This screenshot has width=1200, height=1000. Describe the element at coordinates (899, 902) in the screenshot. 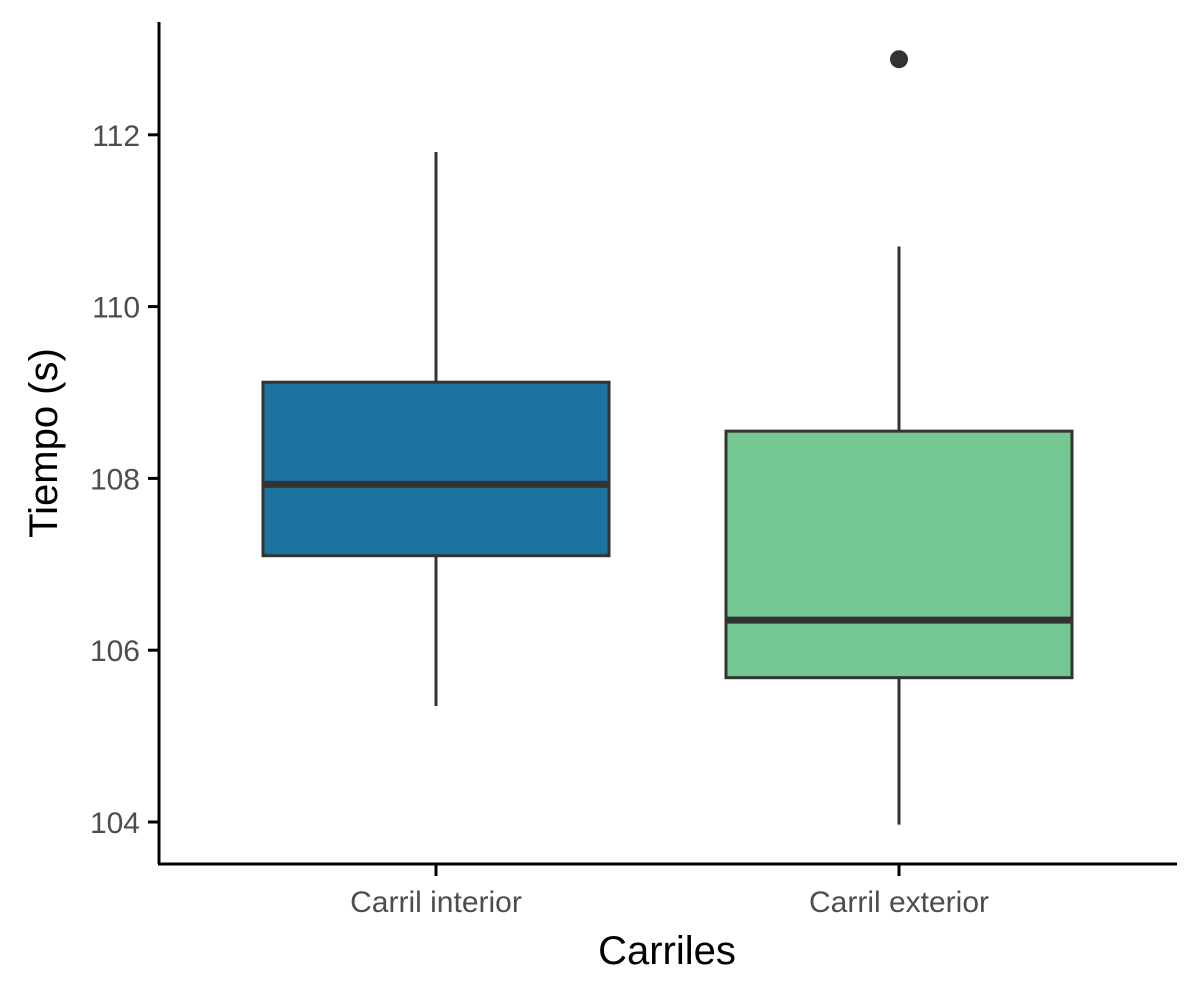

I see `x-tick-label: Carril exterior` at that location.